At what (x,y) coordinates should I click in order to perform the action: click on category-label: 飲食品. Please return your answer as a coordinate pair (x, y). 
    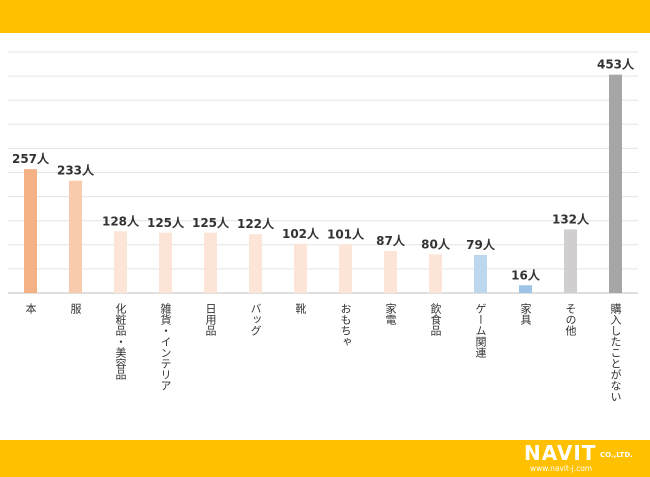
    Looking at the image, I should click on (435, 319).